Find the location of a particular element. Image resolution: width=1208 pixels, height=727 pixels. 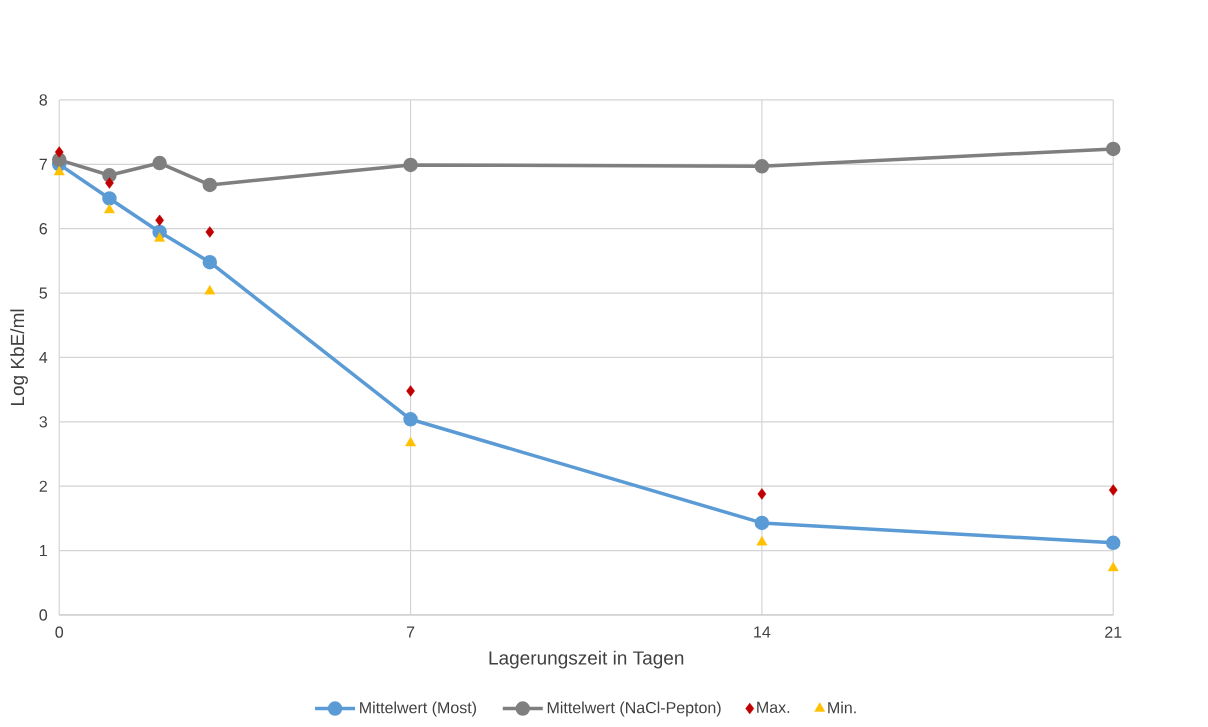

y-axis-title: Log KbE/ml is located at coordinates (19, 357).